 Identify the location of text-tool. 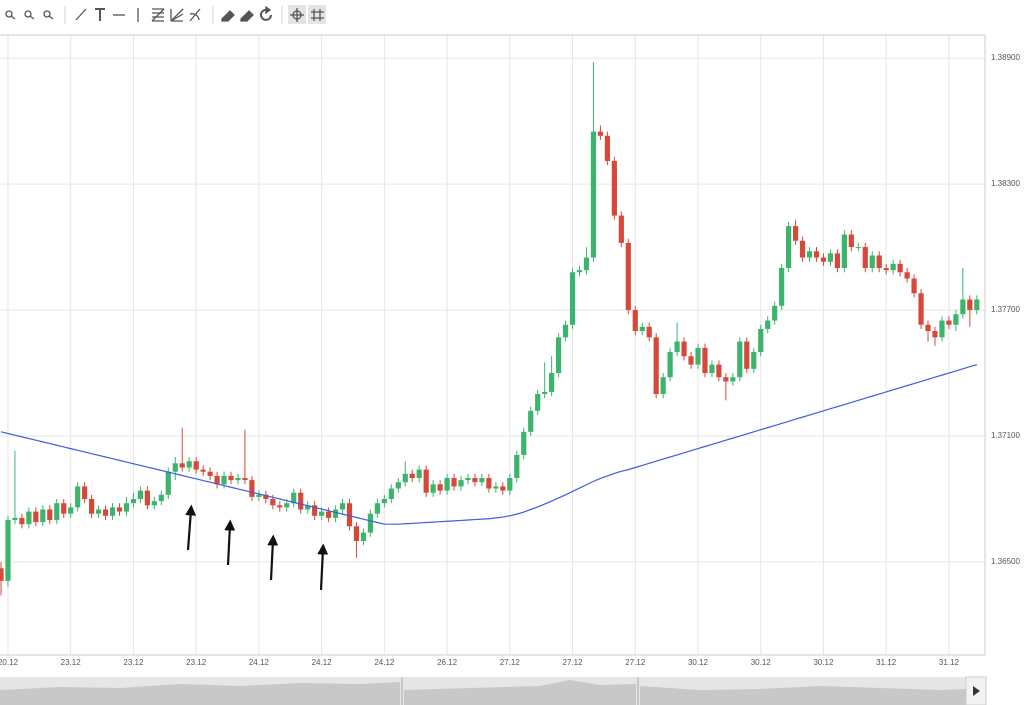
(100, 14).